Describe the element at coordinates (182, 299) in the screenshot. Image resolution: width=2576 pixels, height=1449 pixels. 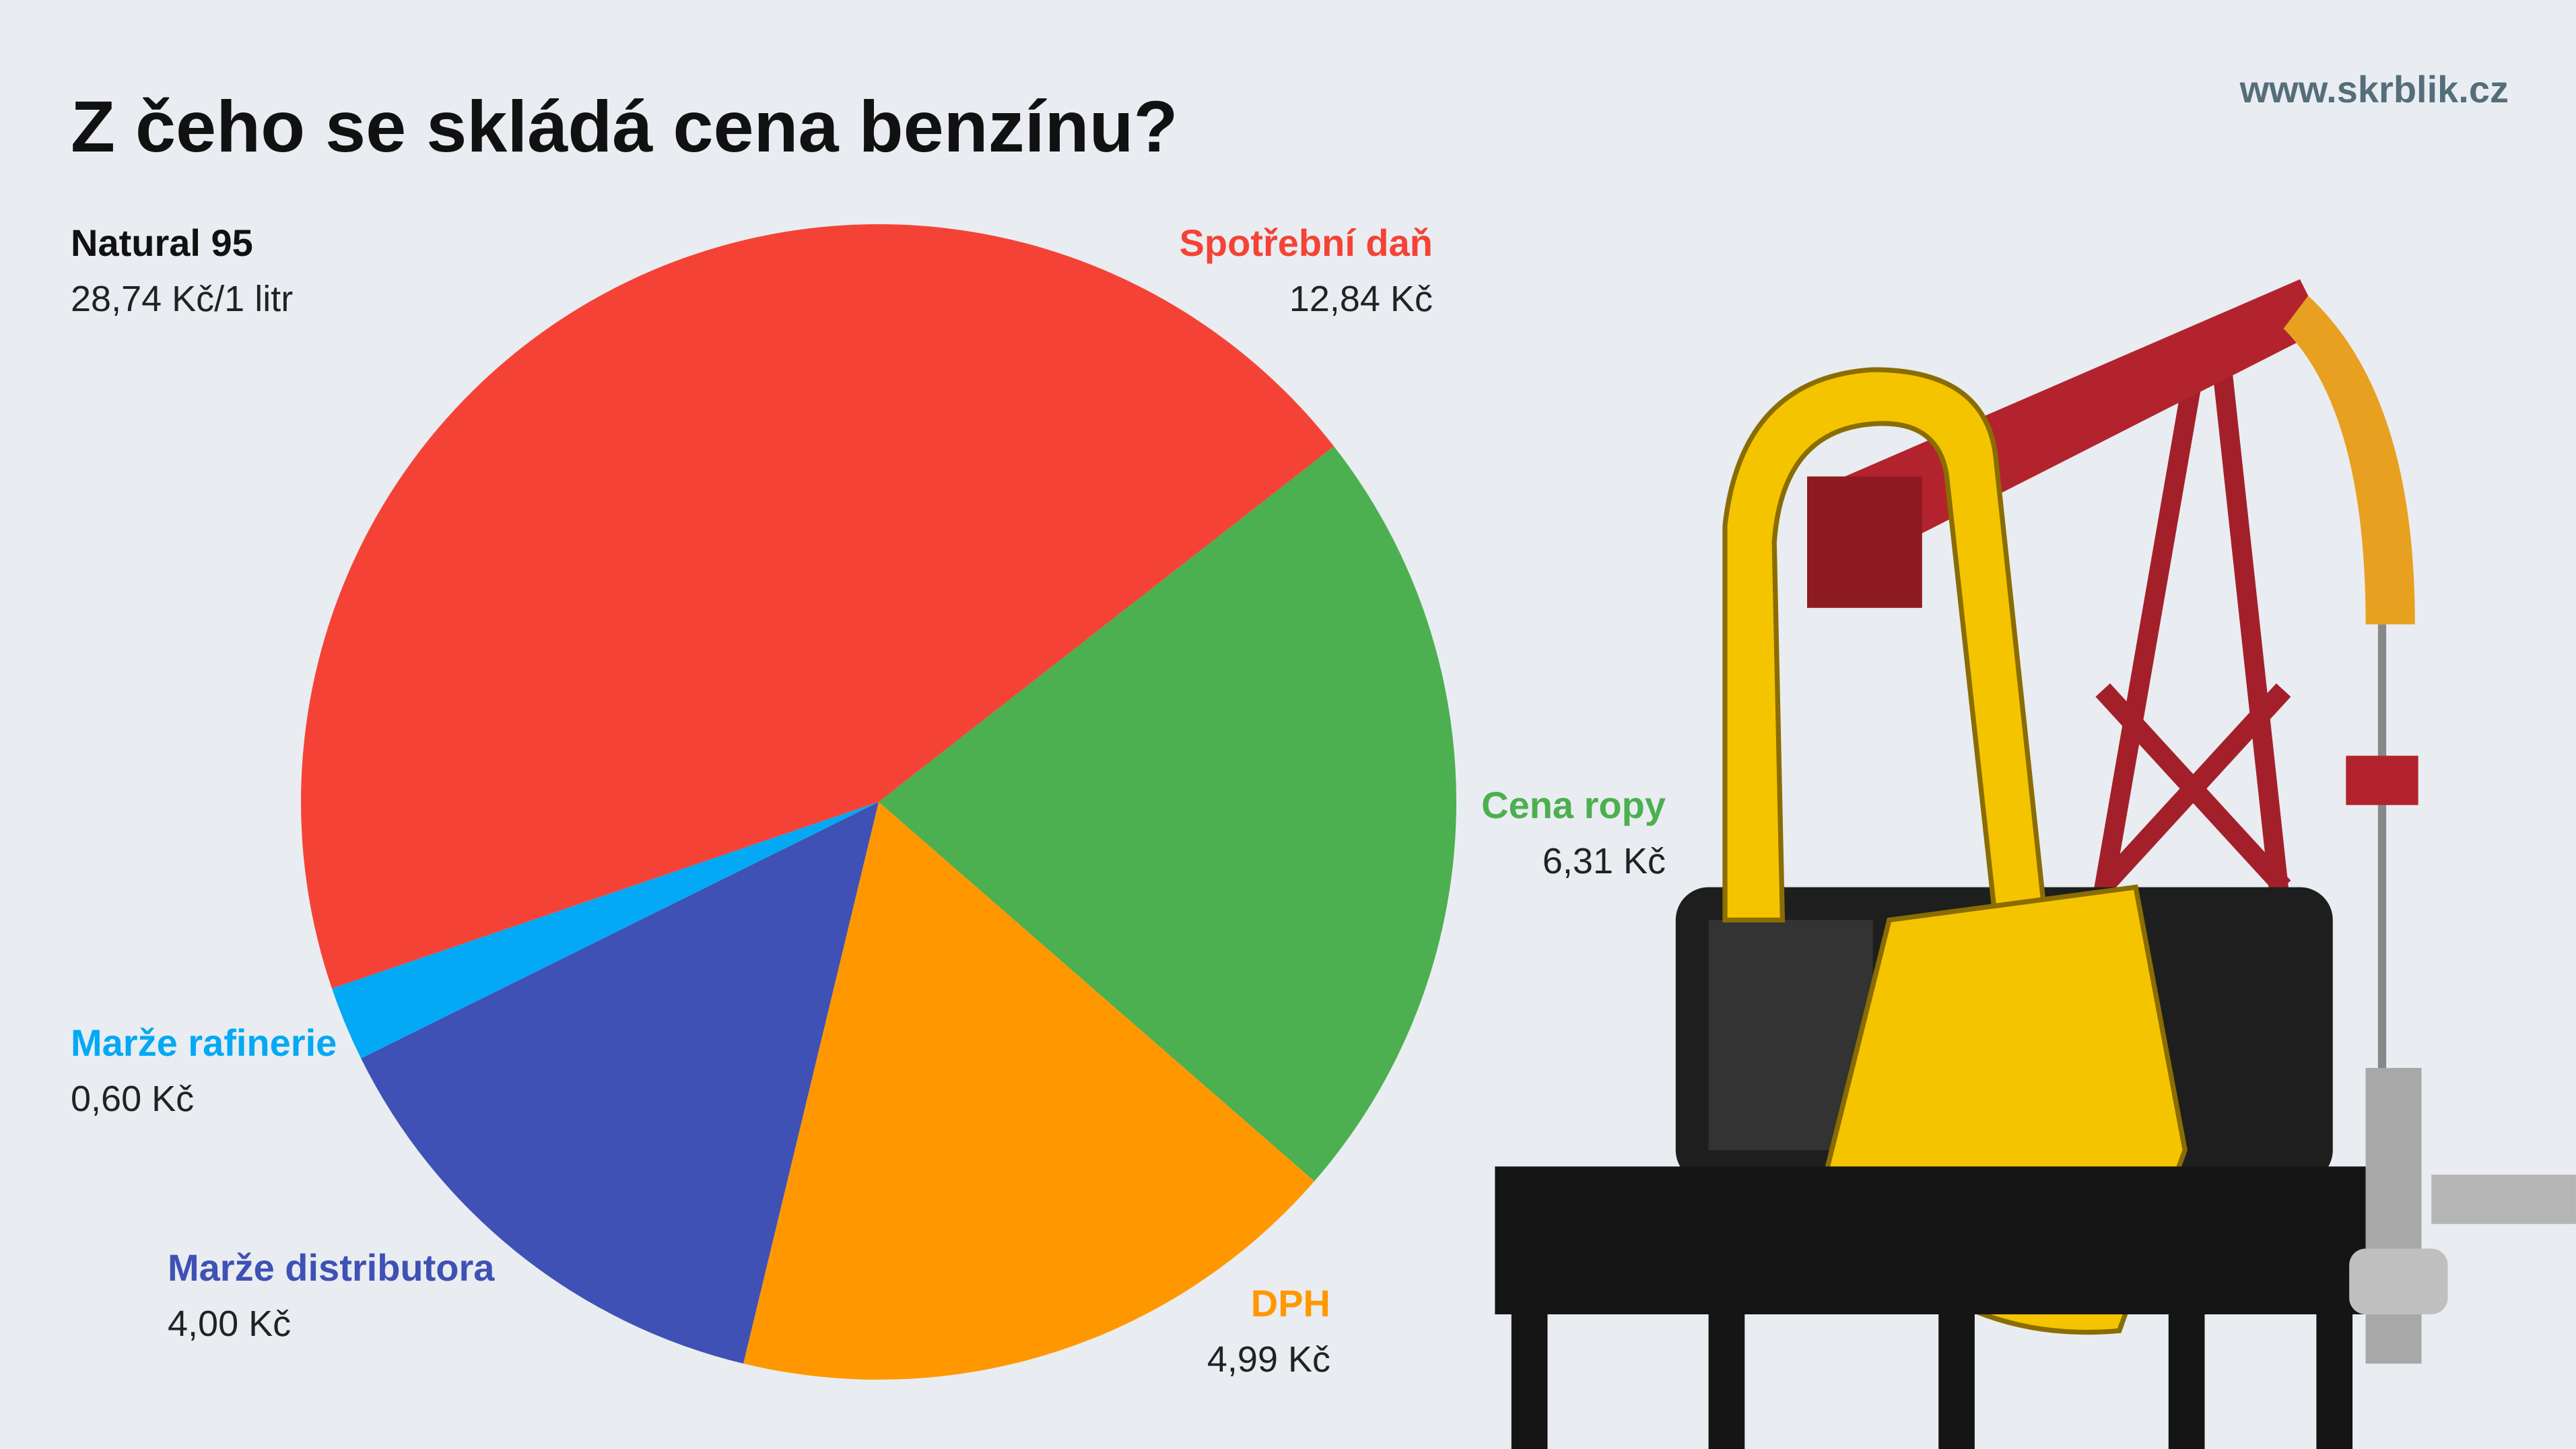
I see `note: 28,74 Kč/1 litr` at that location.